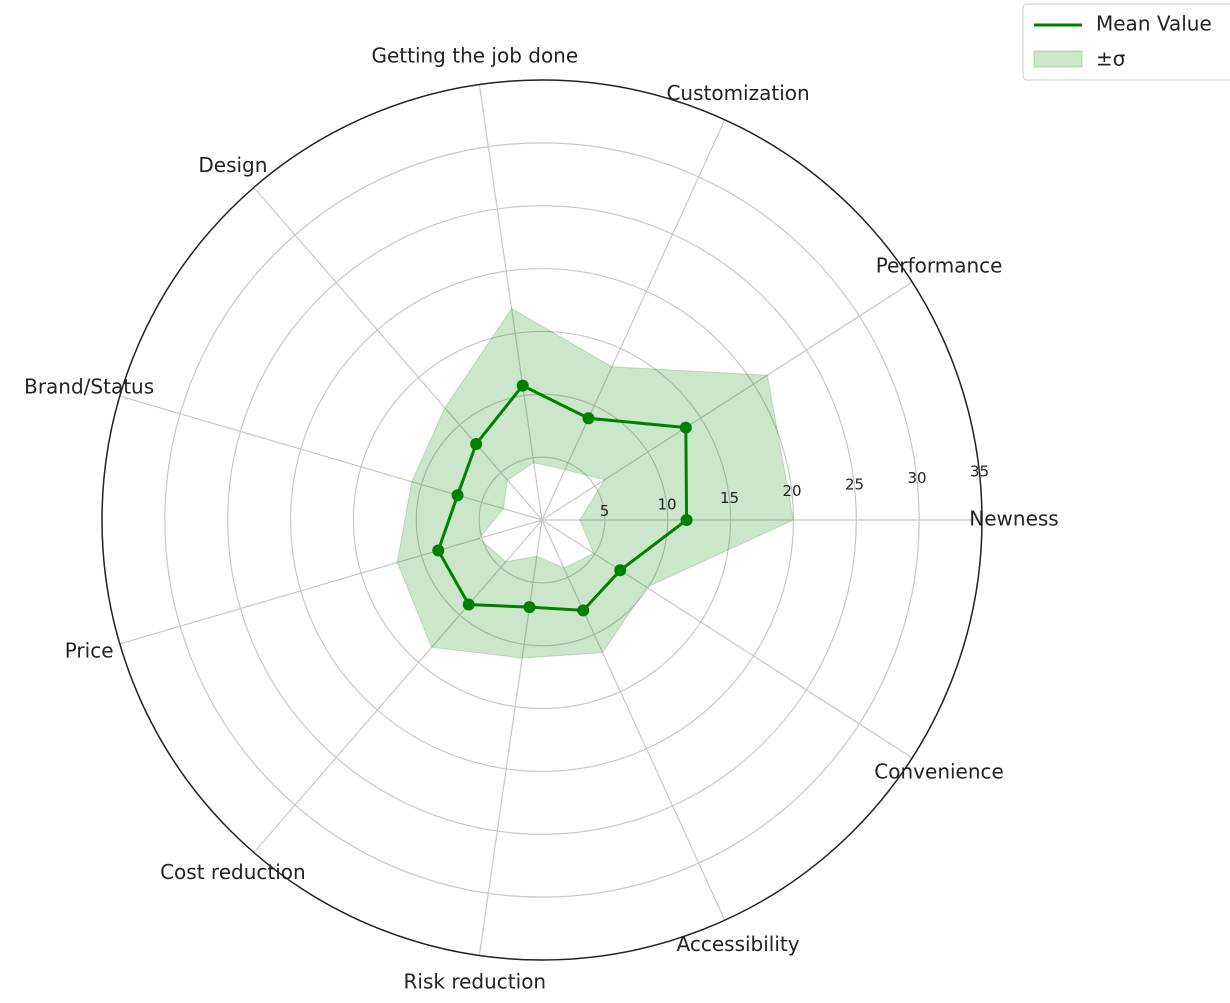  Describe the element at coordinates (562, 497) in the screenshot. I see `mean-line` at that location.